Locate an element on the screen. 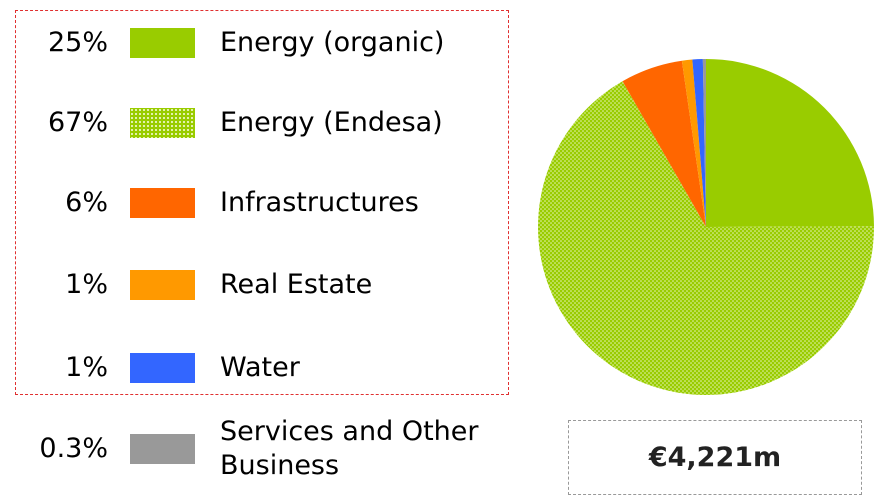 Image resolution: width=875 pixels, height=497 pixels. legend-label: Energy (Endesa) is located at coordinates (331, 122).